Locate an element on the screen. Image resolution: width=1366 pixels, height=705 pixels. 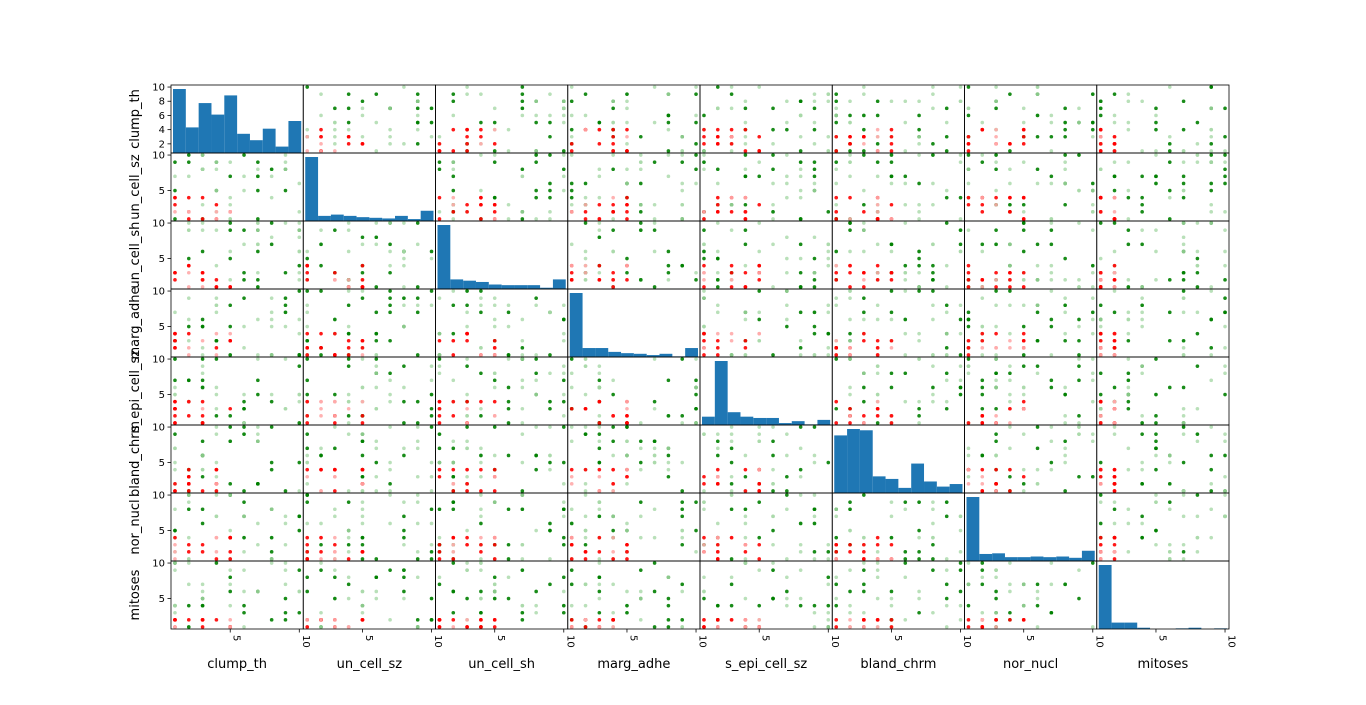
cell-un_cell_sh-vs-clump_th is located at coordinates (237, 255).